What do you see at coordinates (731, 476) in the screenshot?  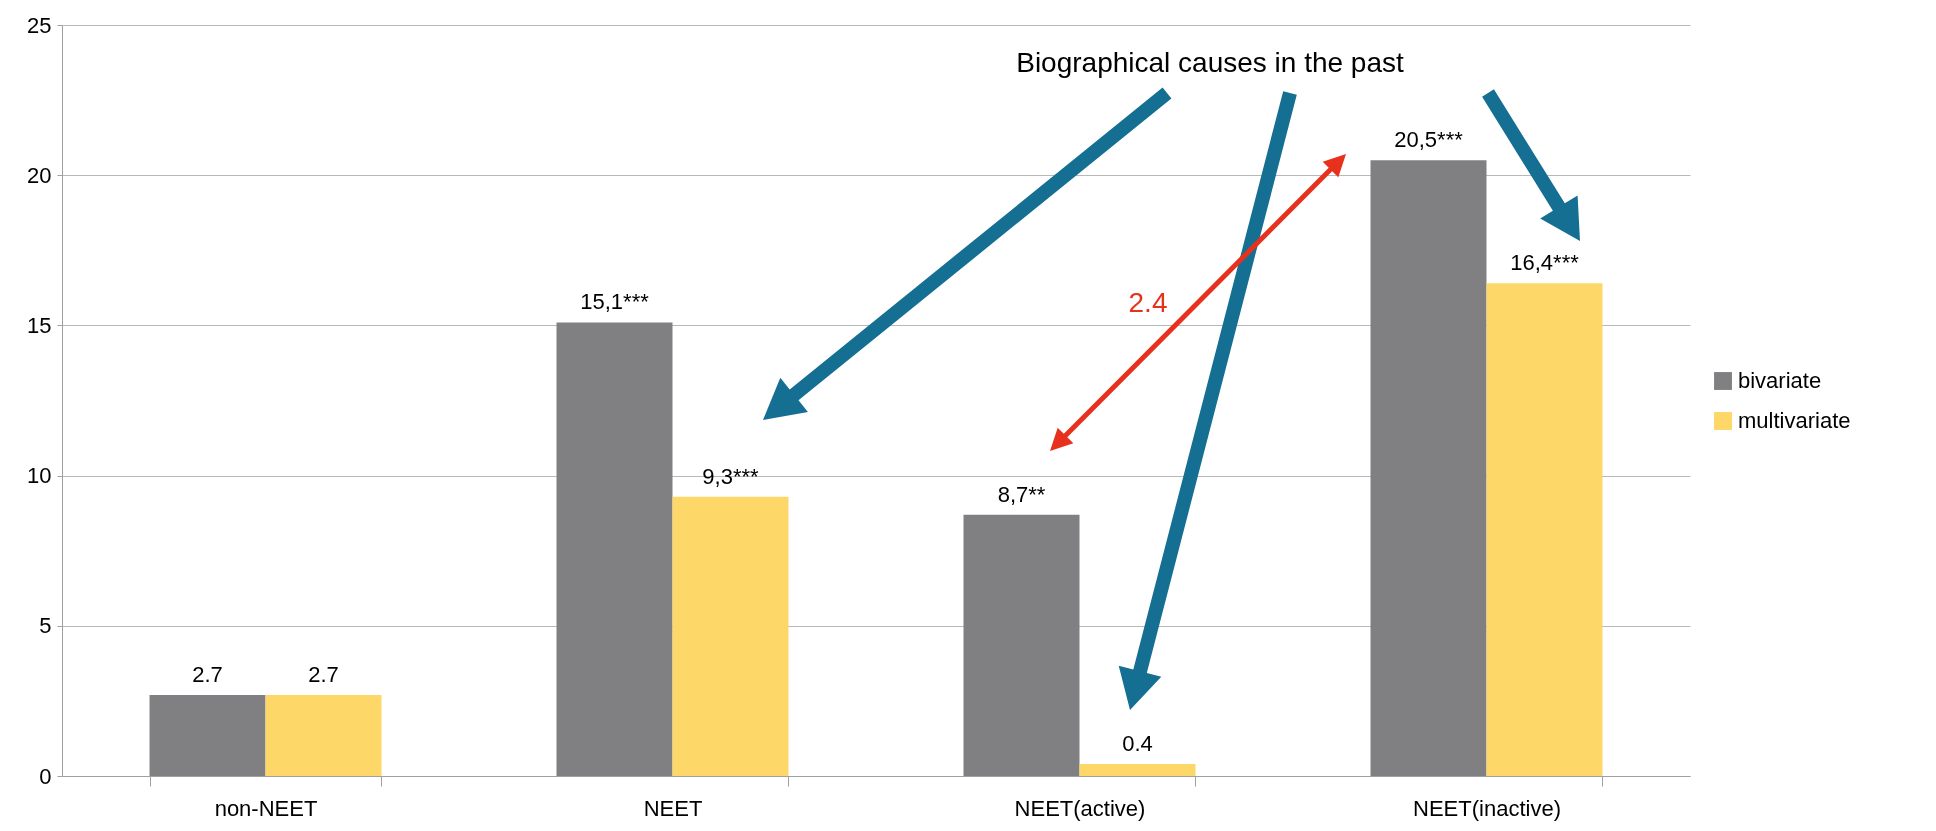 I see `data-label: 9,3***` at bounding box center [731, 476].